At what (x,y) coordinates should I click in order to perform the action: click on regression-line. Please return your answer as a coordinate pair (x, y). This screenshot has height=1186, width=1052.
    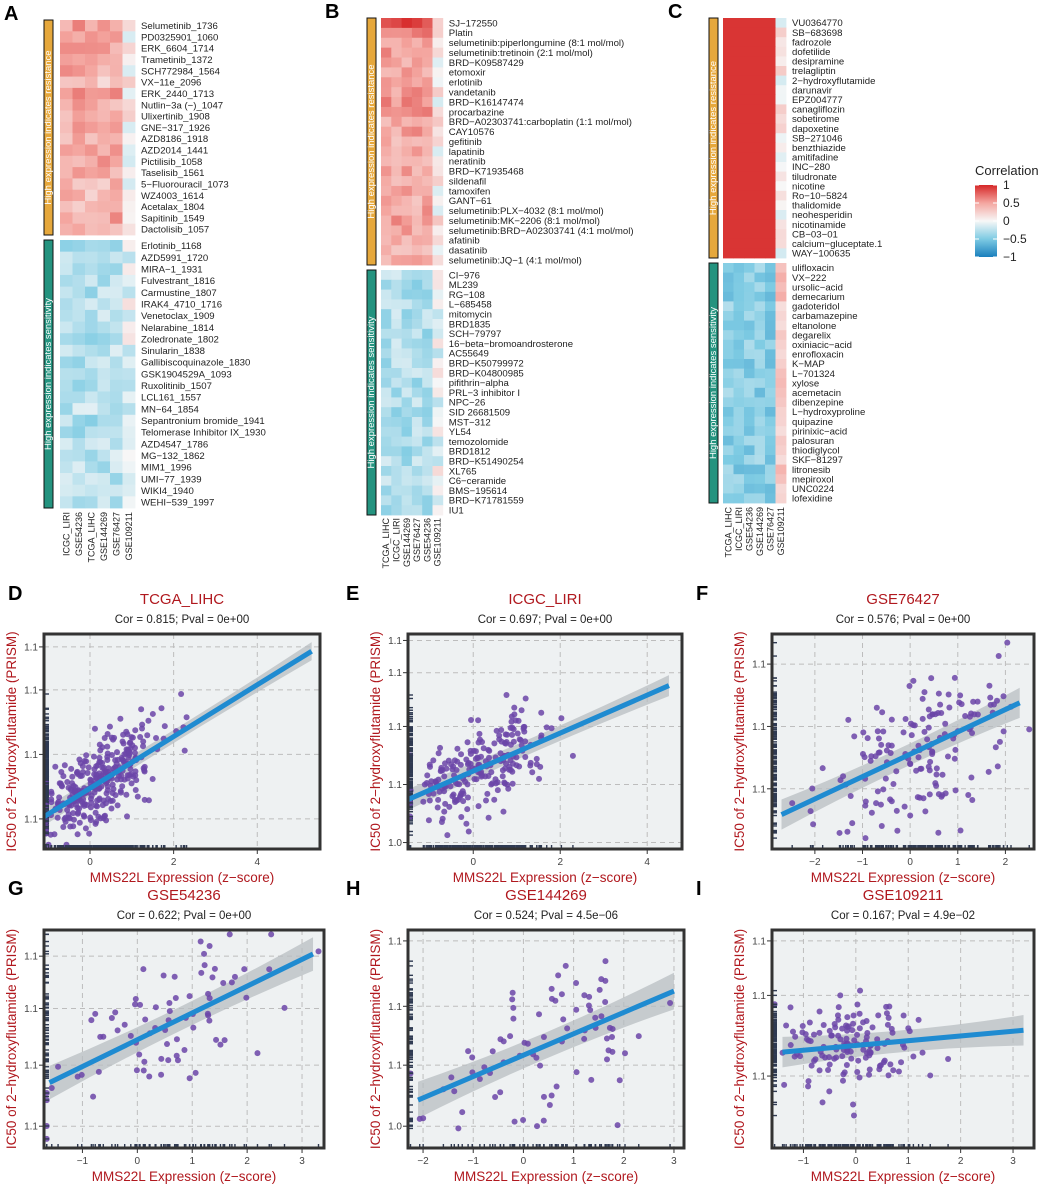
    Looking at the image, I should click on (181, 1018).